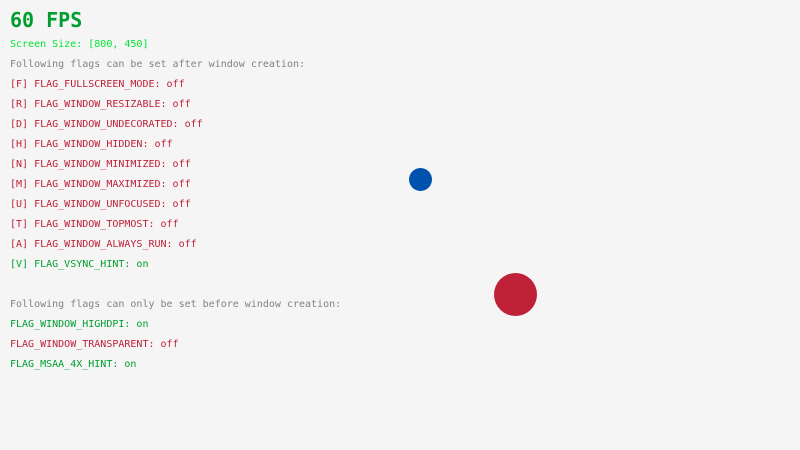 Image resolution: width=800 pixels, height=450 pixels. What do you see at coordinates (100, 164) in the screenshot?
I see `flag-row: [N] FLAG_WINDOW_MINIMIZED: off` at bounding box center [100, 164].